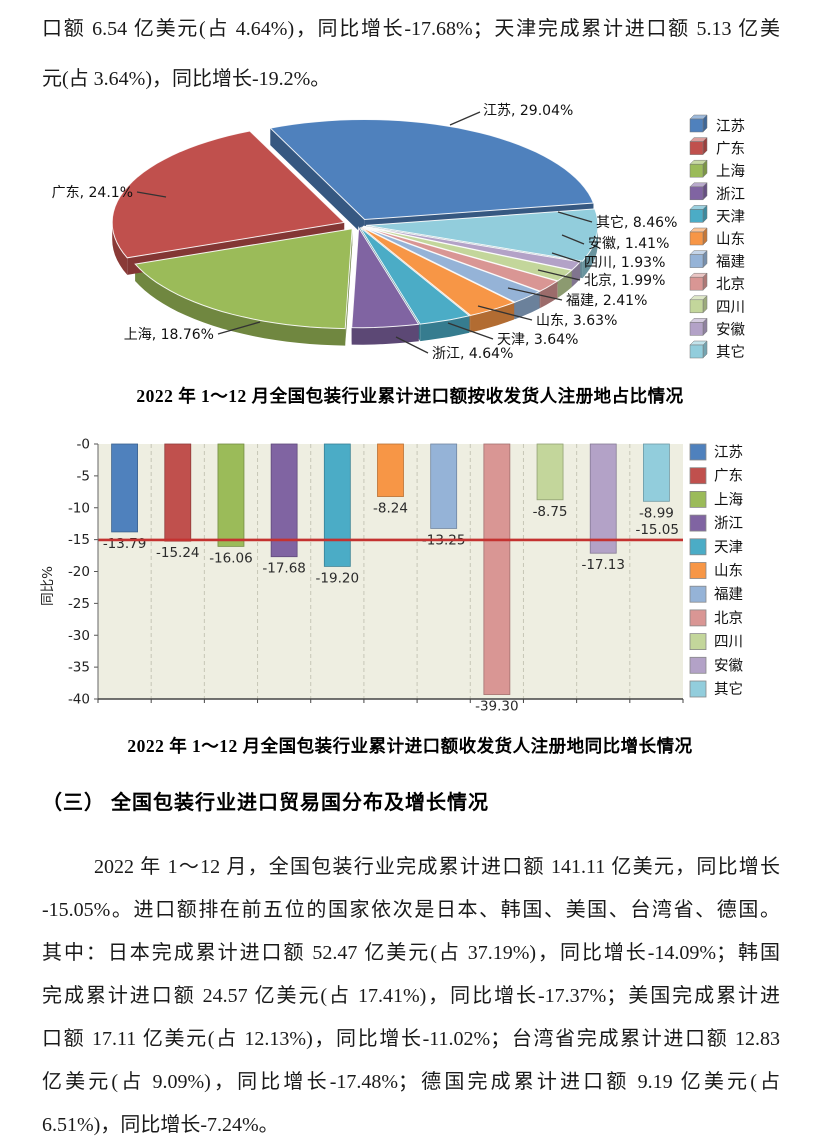 The height and width of the screenshot is (1140, 820). Describe the element at coordinates (186, 79) in the screenshot. I see `text-line: 元(占 3.64%)，同比增长-19.2%。` at that location.